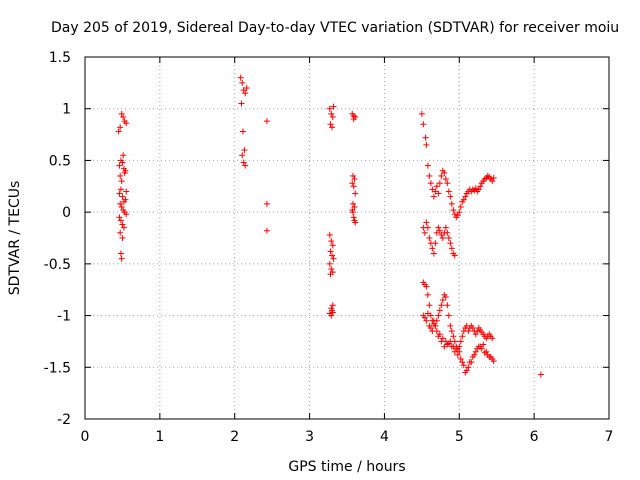 This screenshot has height=480, width=640. Describe the element at coordinates (384, 437) in the screenshot. I see `x-tick-label: 4` at that location.